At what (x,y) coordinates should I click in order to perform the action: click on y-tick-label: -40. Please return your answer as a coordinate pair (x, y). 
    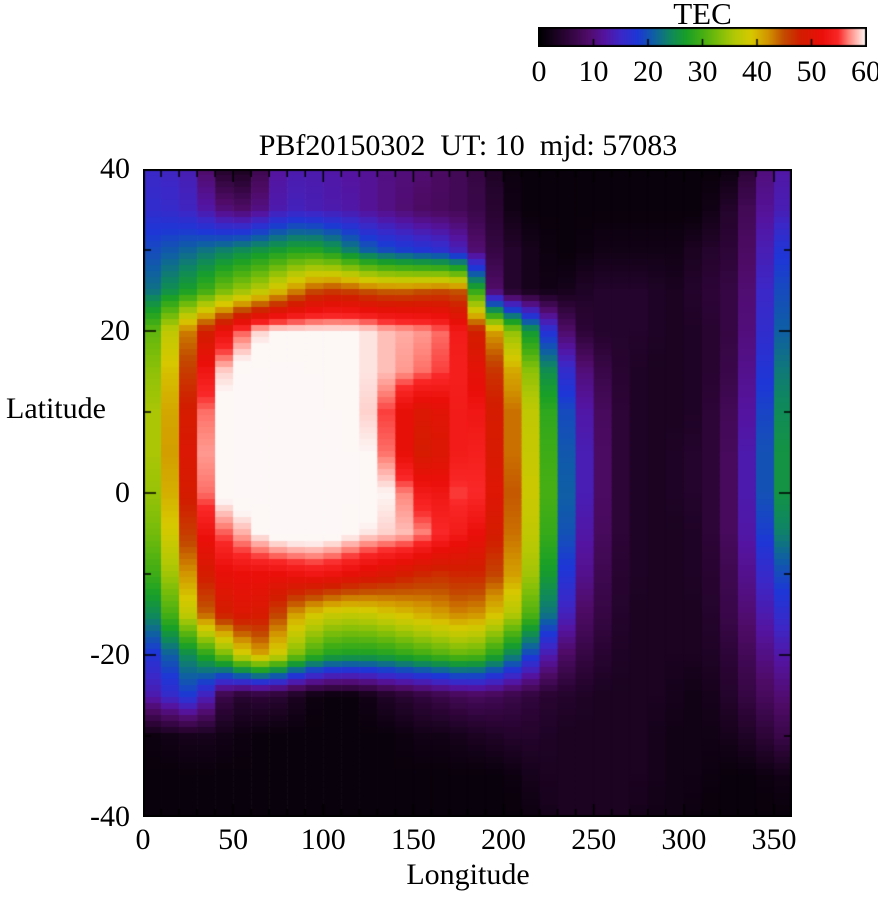
    Looking at the image, I should click on (110, 816).